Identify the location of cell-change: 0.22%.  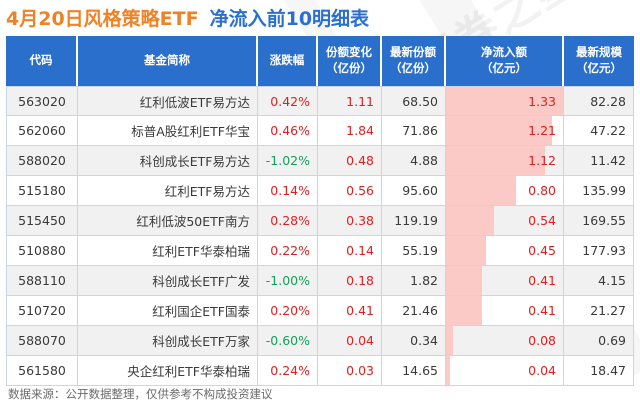
(288, 251).